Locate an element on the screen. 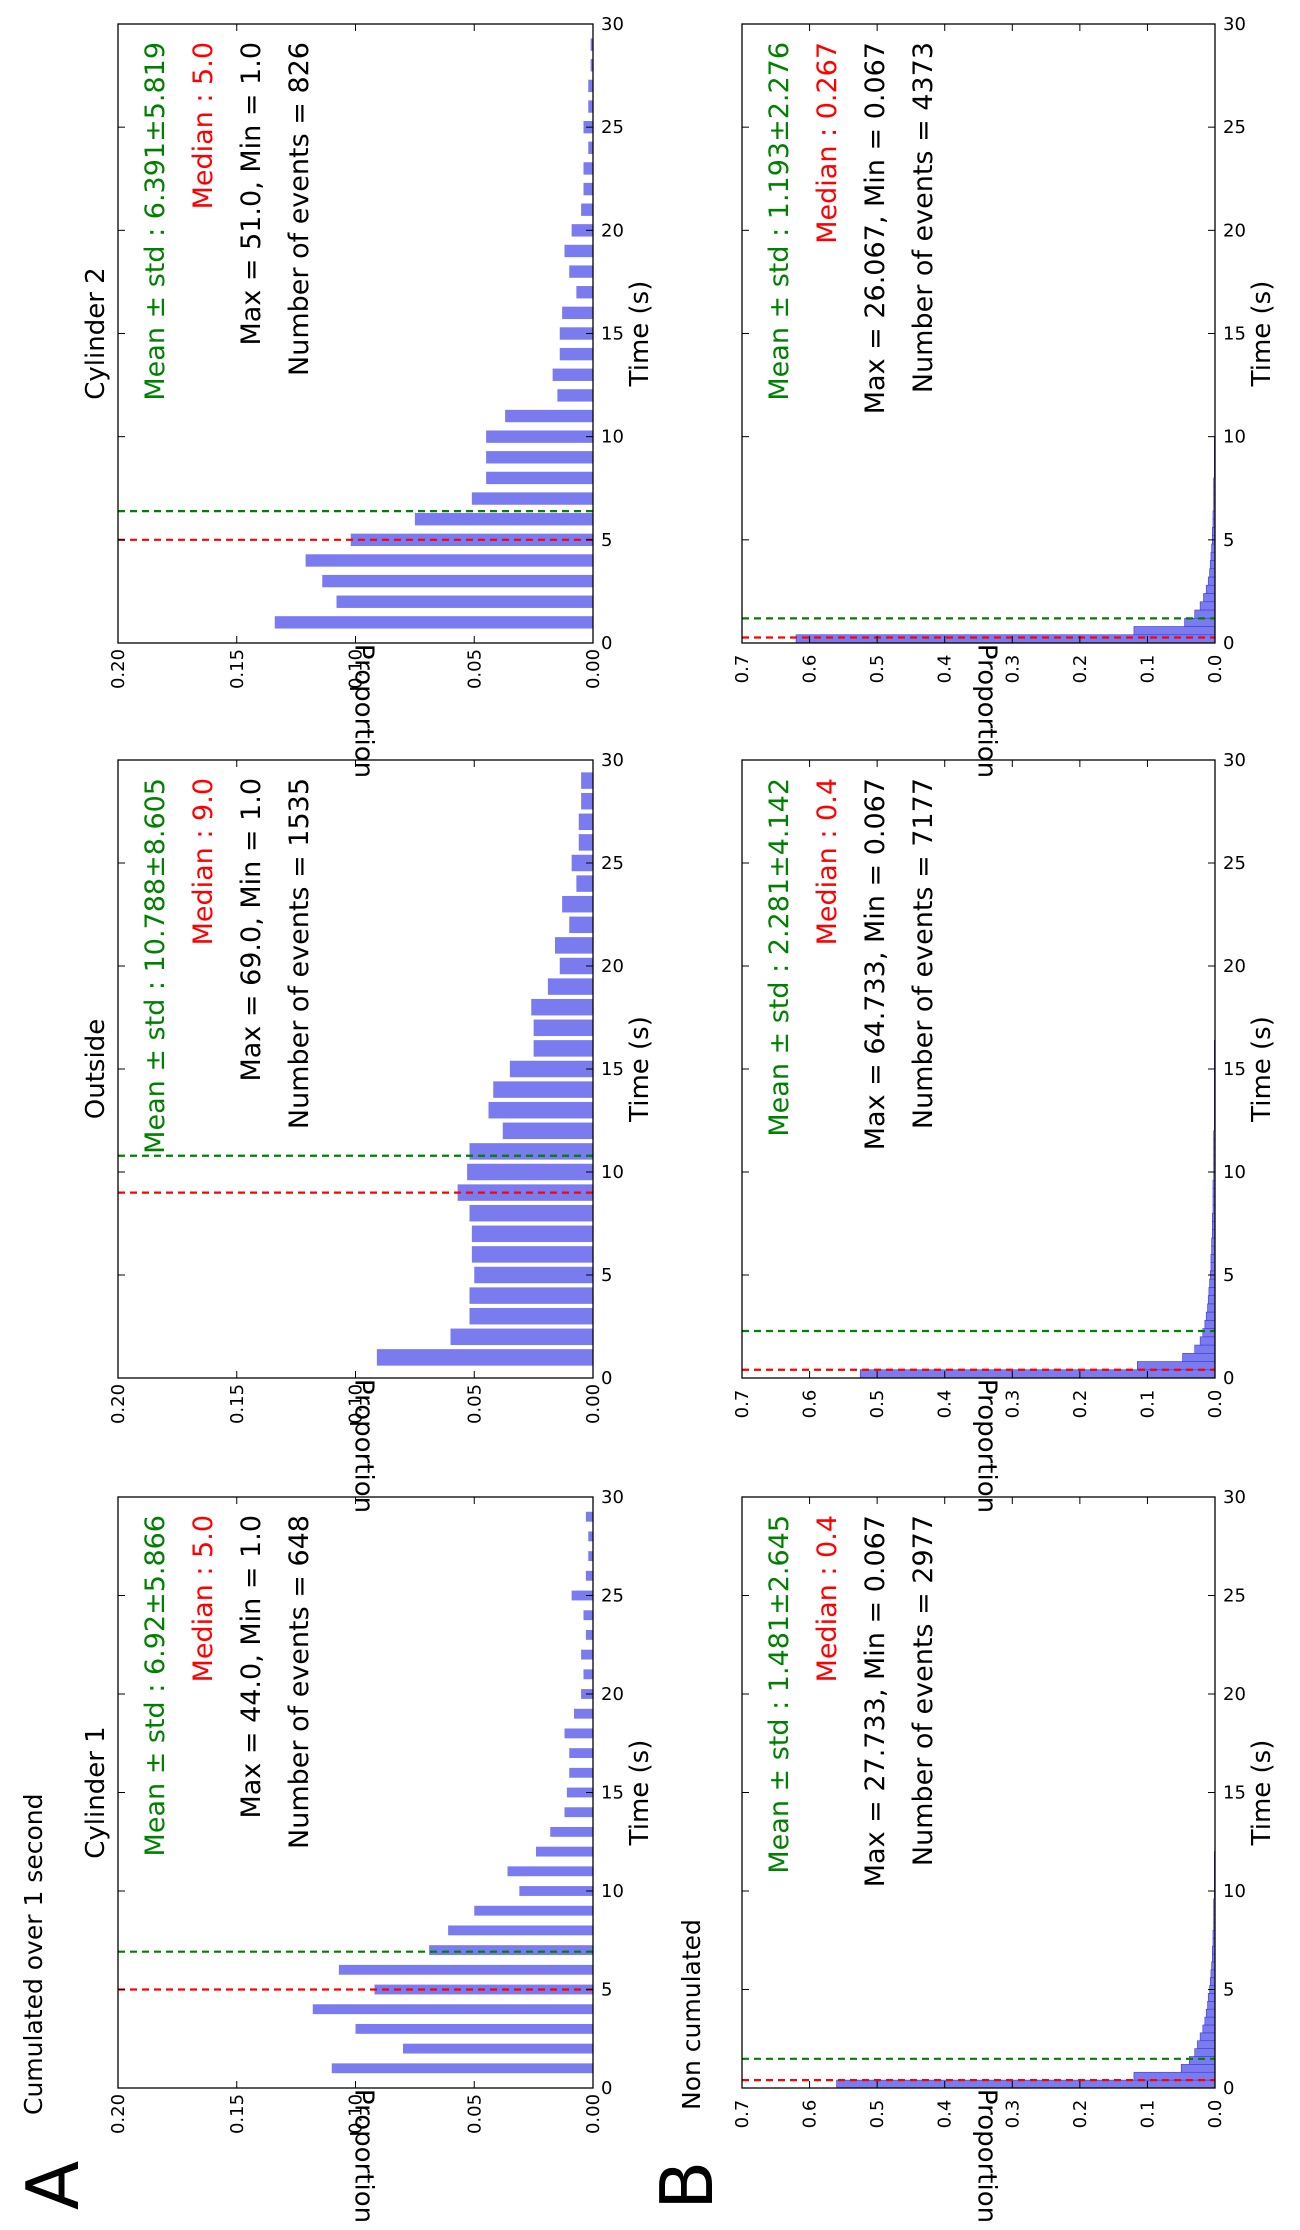  y-tick-label: 0.05 is located at coordinates (474, 1404).